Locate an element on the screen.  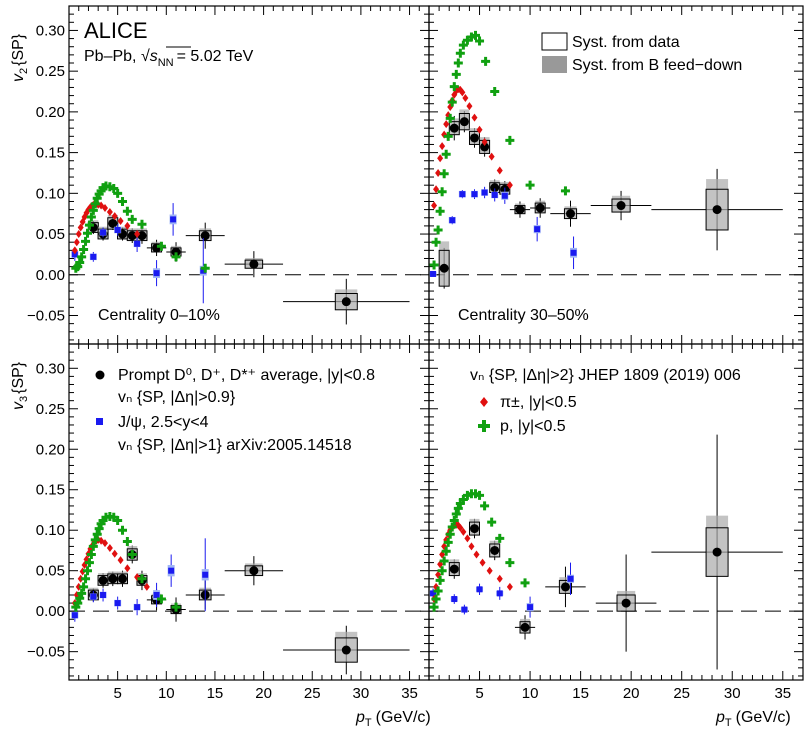
x-tick-label: 25 is located at coordinates (681, 693).